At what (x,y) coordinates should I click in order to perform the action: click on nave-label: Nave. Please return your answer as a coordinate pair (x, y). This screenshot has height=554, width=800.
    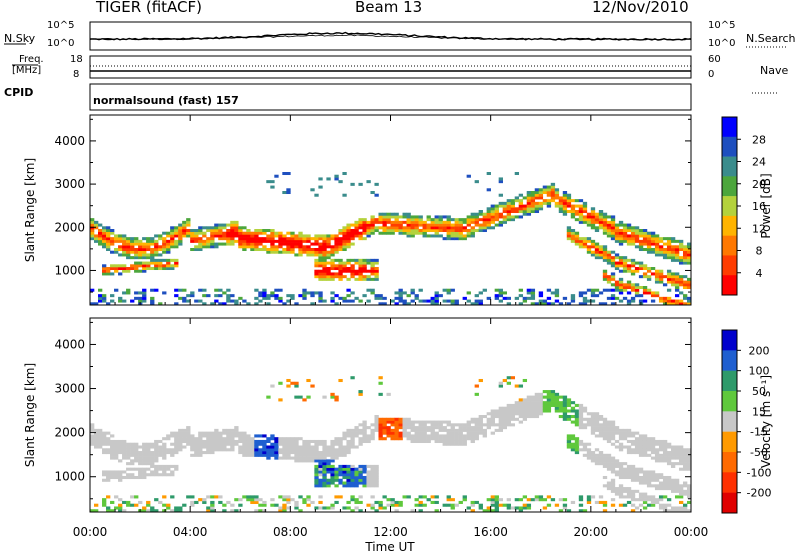
    Looking at the image, I should click on (774, 70).